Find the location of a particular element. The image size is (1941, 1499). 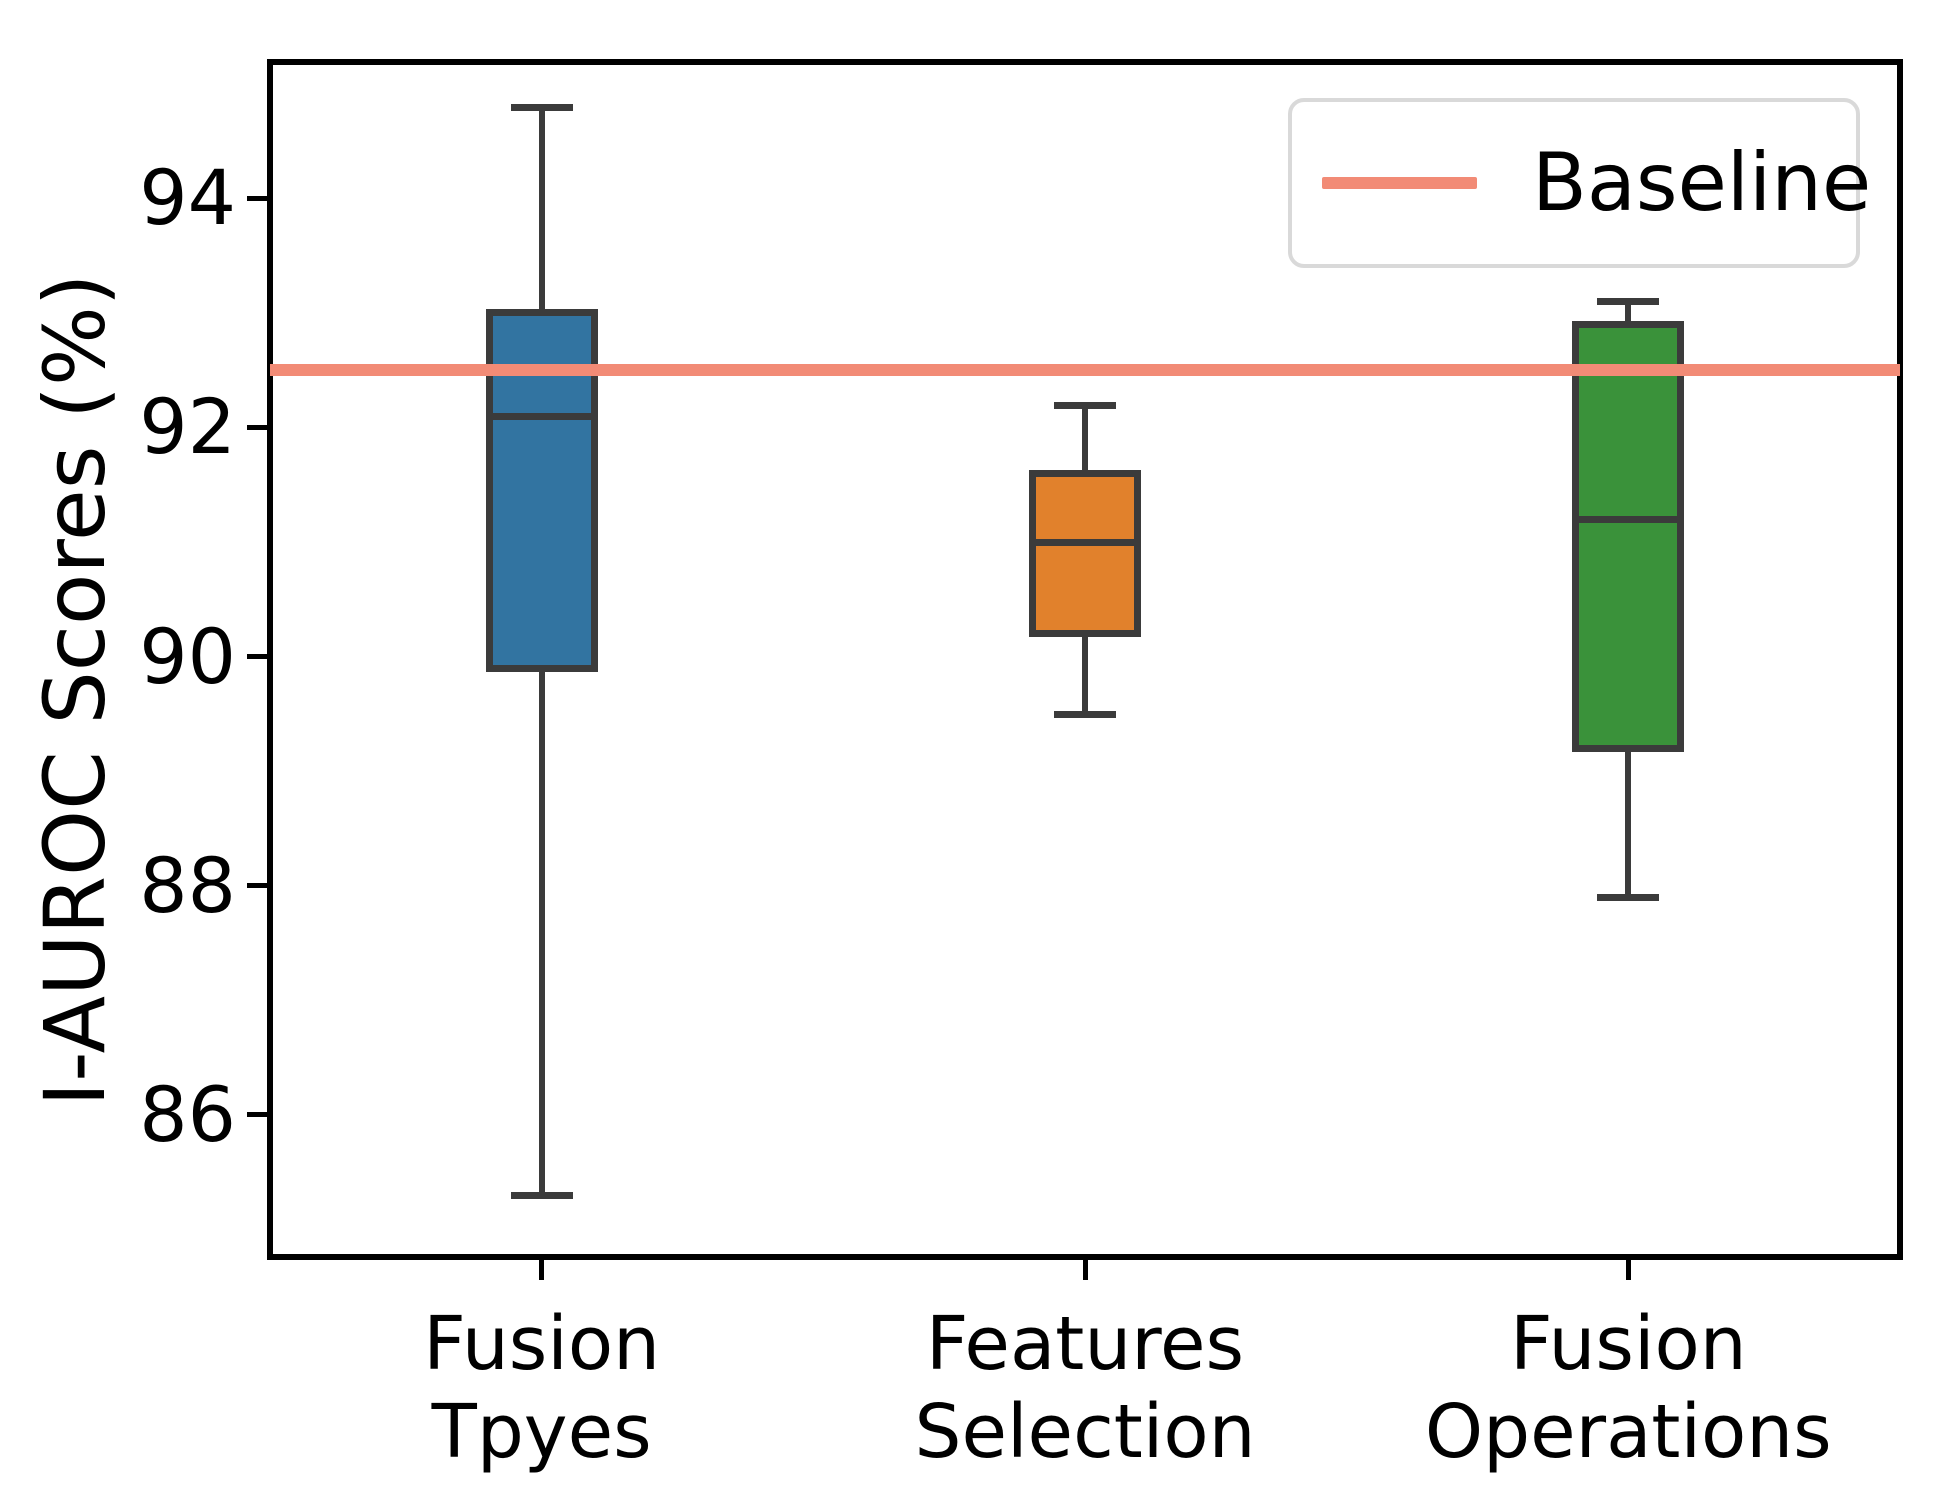

x-tick-label-line: Selection is located at coordinates (1085, 1432).